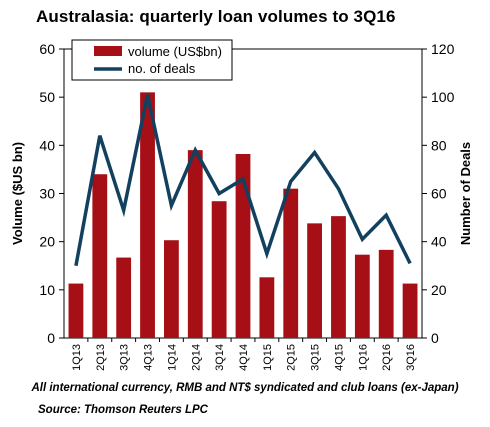 This screenshot has height=427, width=490. Describe the element at coordinates (196, 357) in the screenshot. I see `x-tick-label: 2Q14` at that location.